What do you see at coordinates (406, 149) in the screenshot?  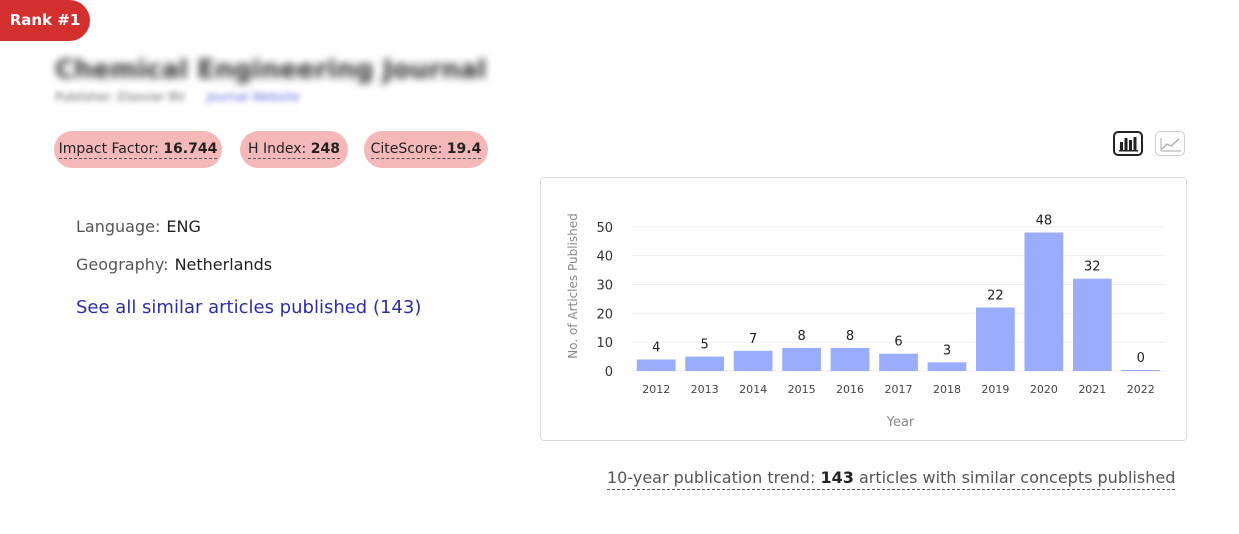 I see `citescore-label: CiteScore:` at bounding box center [406, 149].